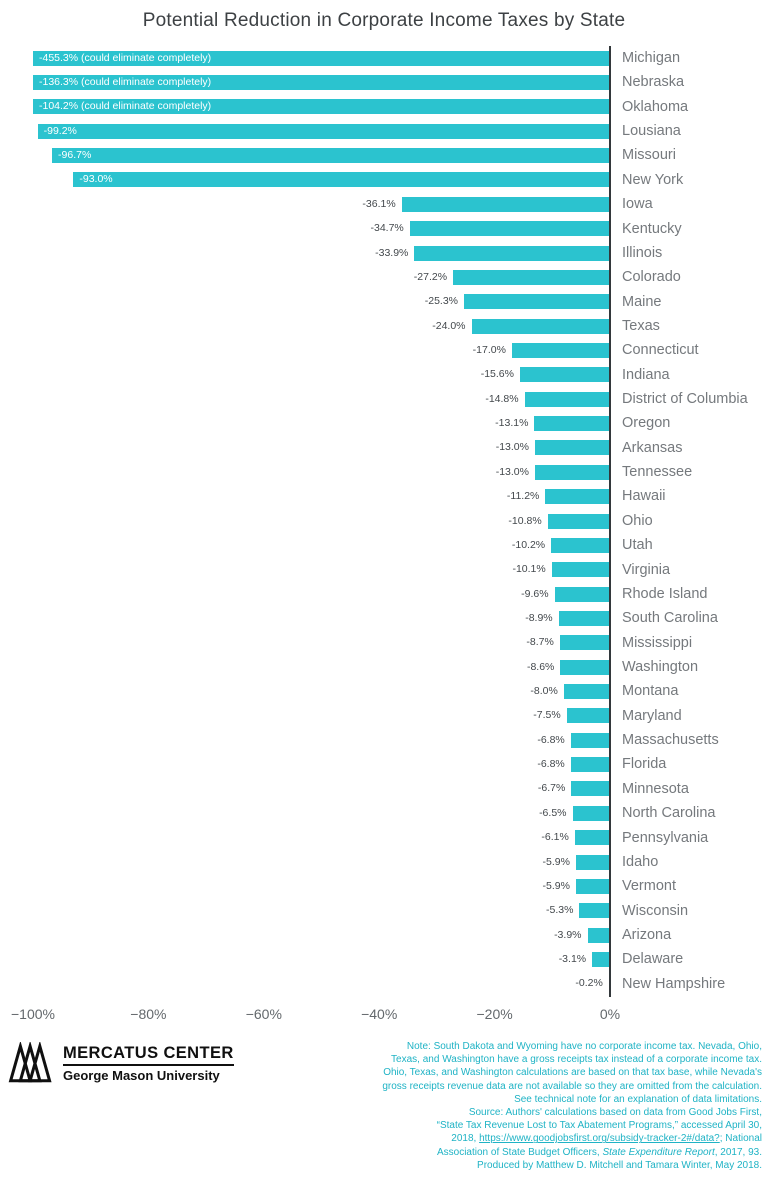 Image resolution: width=768 pixels, height=1187 pixels. What do you see at coordinates (540, 666) in the screenshot?
I see `bar-value-label: -8.6%` at bounding box center [540, 666].